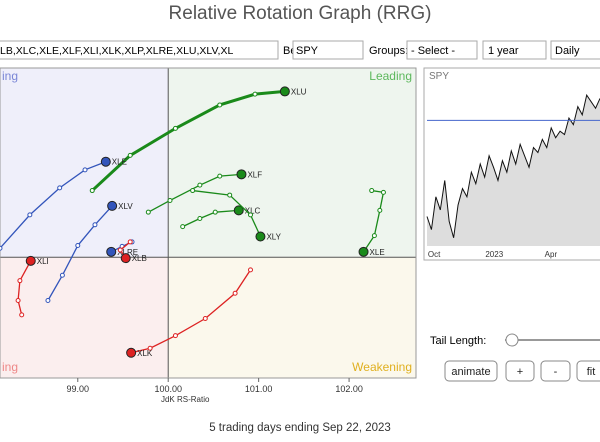 The height and width of the screenshot is (442, 600). What do you see at coordinates (382, 367) in the screenshot?
I see `quadrant-label: Weakening` at bounding box center [382, 367].